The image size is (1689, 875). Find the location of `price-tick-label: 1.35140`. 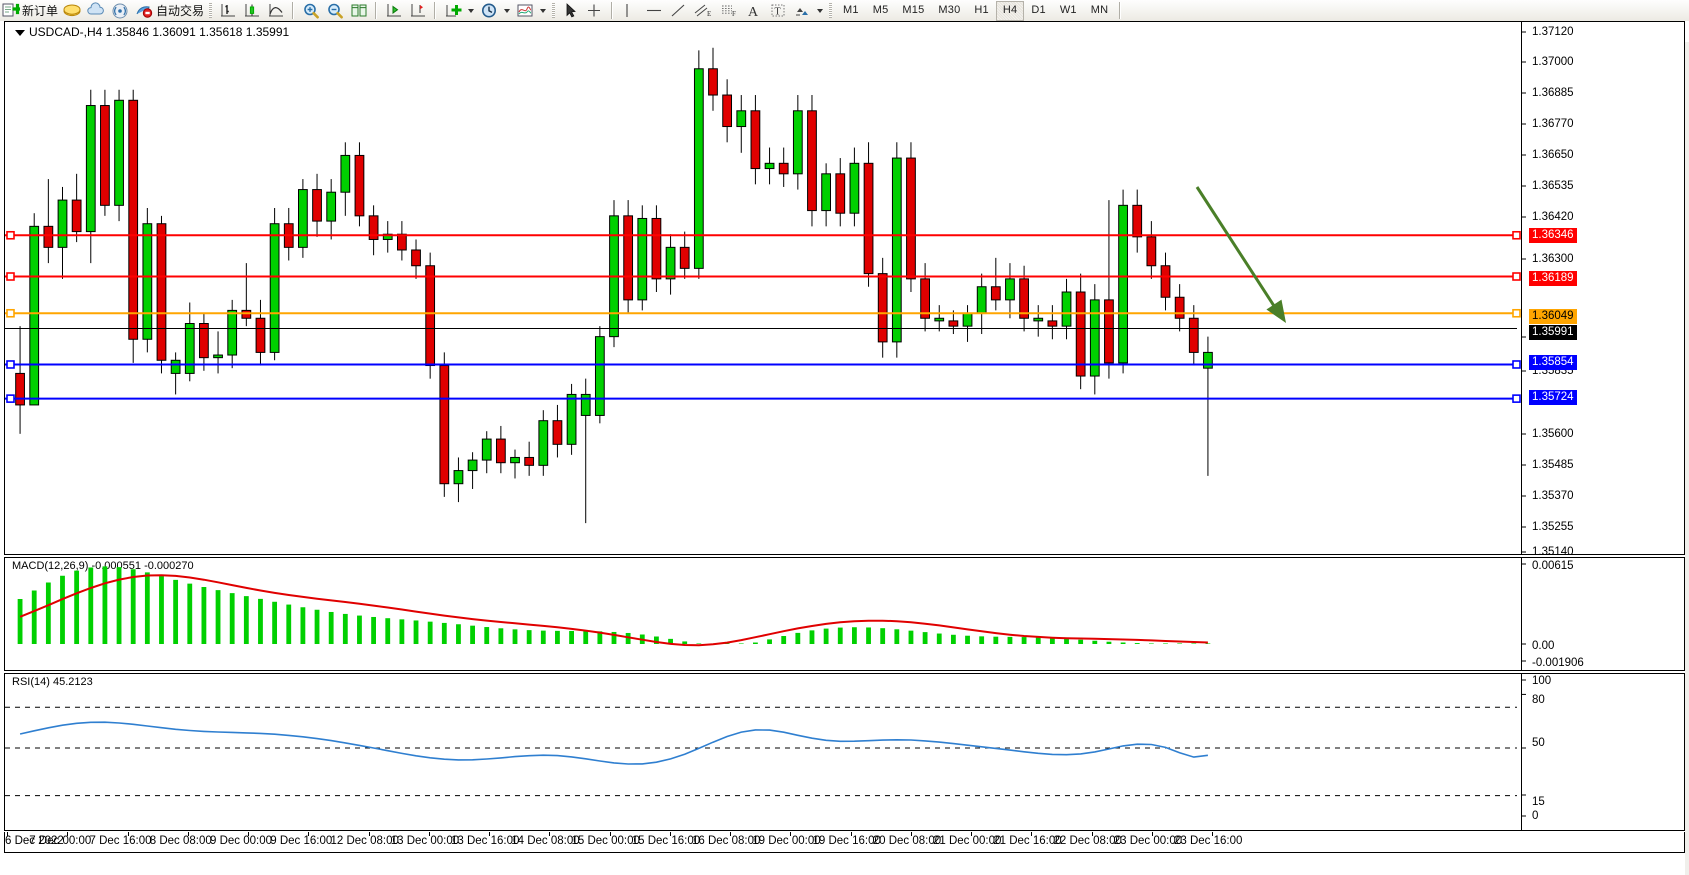

price-tick-label: 1.35140 is located at coordinates (1553, 552).